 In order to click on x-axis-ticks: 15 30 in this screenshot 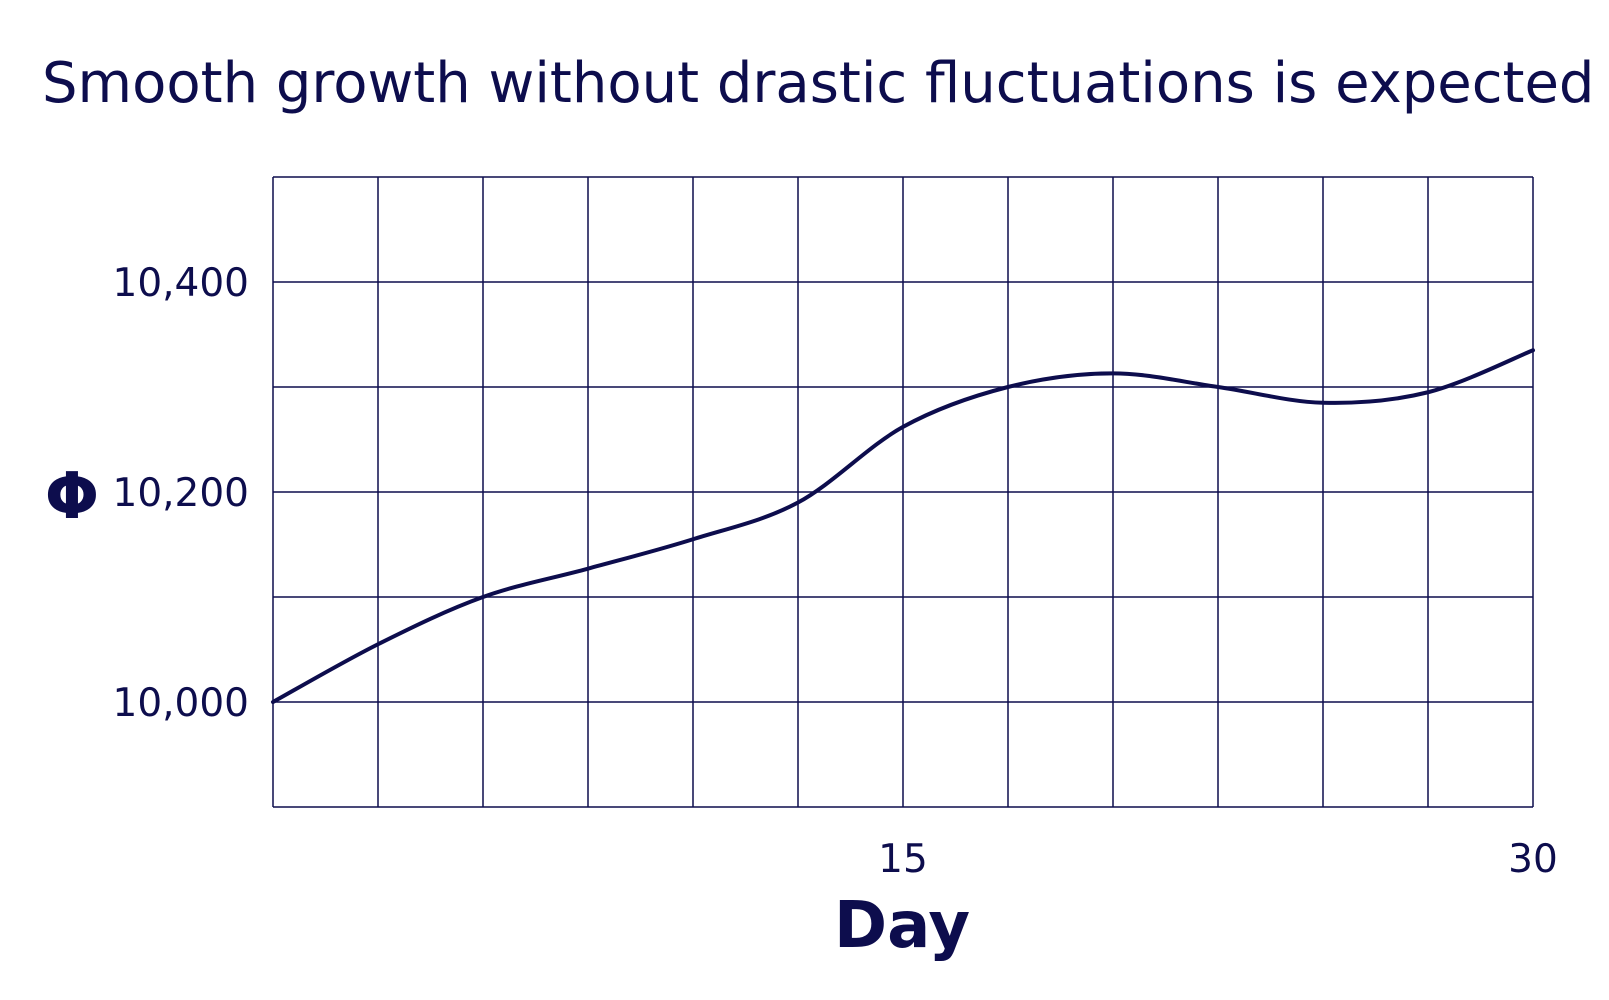, I will do `click(1218, 859)`.